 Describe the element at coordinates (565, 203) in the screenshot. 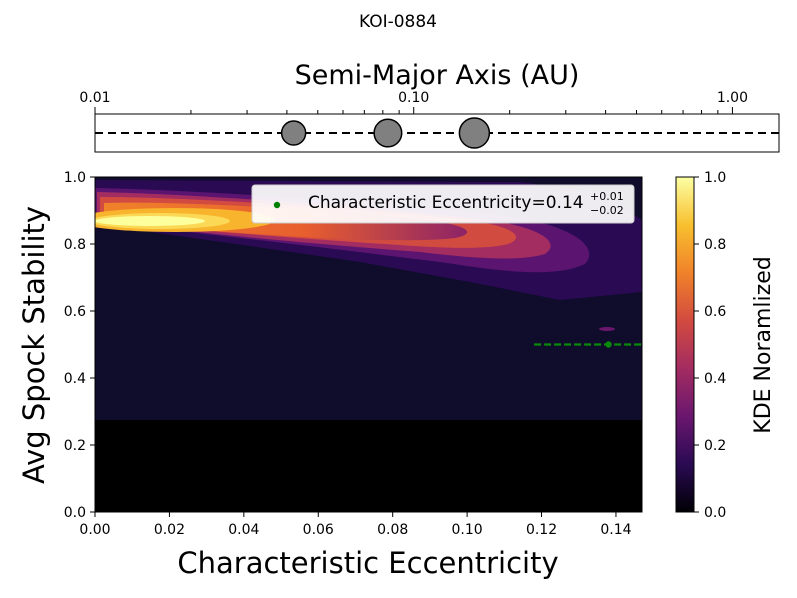

I see `legend-value: 0.14` at that location.